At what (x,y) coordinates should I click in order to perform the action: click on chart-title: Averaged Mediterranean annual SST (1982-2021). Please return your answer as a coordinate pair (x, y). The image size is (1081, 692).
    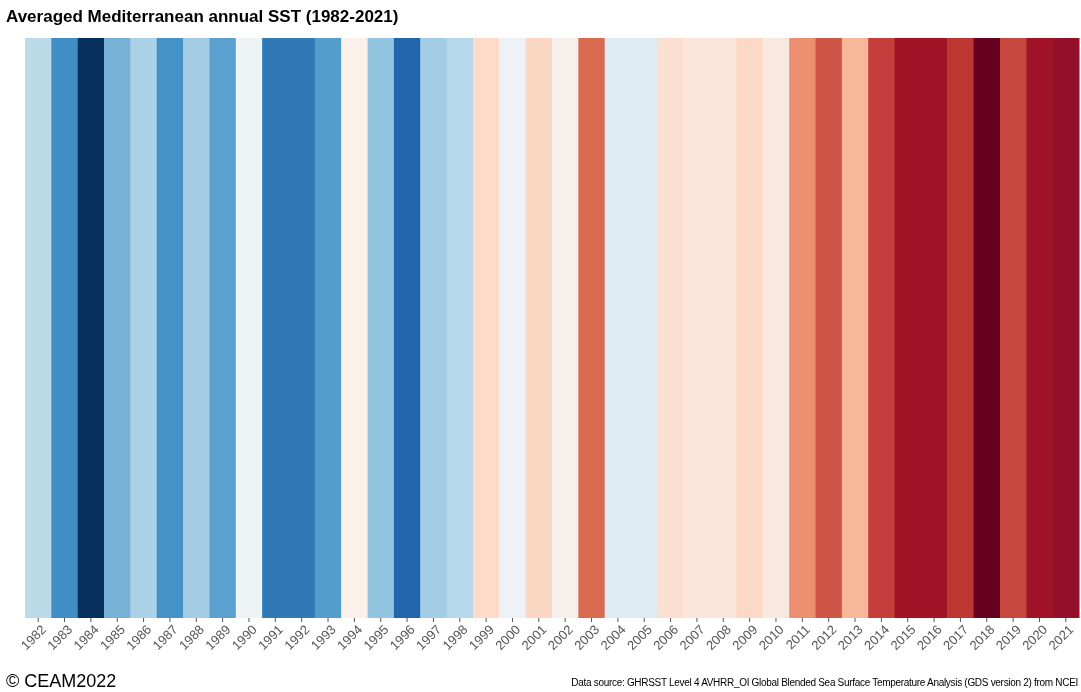
    Looking at the image, I should click on (202, 16).